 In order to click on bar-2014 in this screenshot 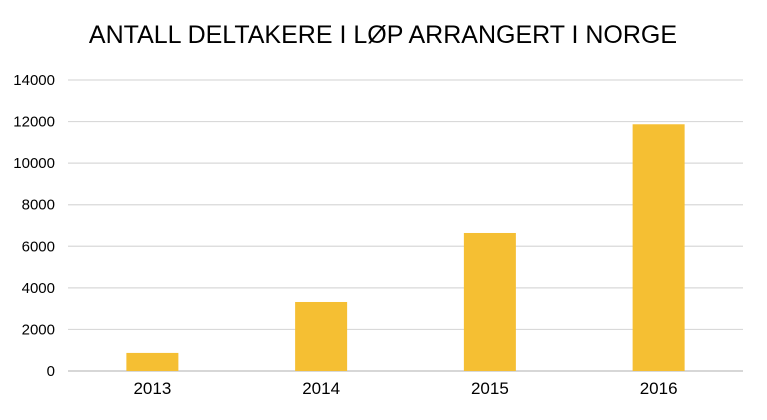, I will do `click(321, 336)`.